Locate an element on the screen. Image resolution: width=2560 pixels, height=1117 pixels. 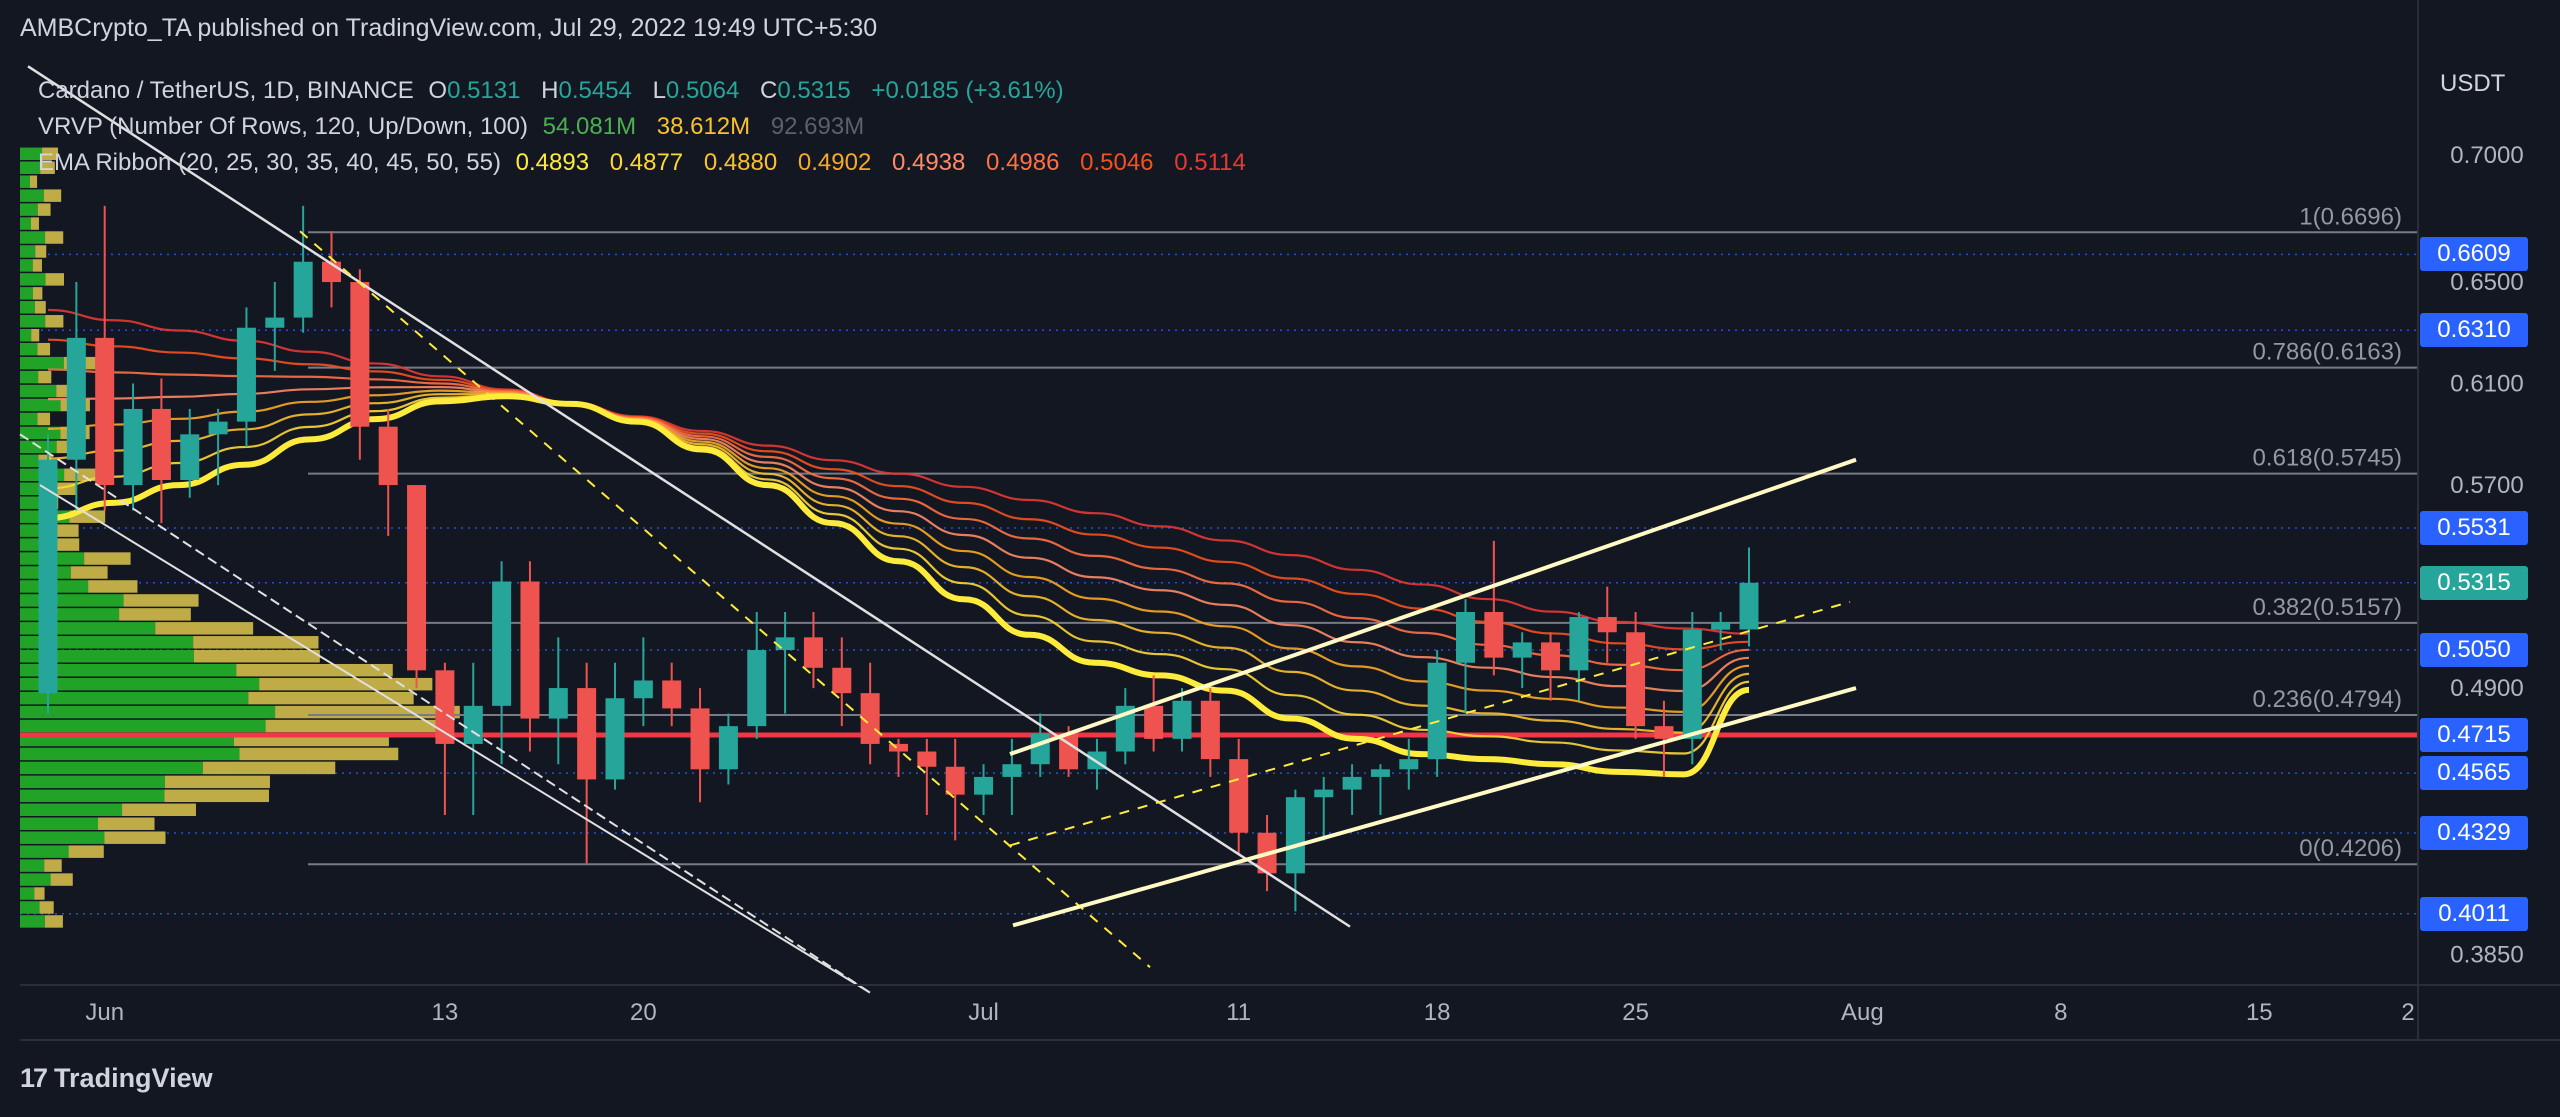
fib-level-label: 0.382(0.5157) is located at coordinates (2327, 607).